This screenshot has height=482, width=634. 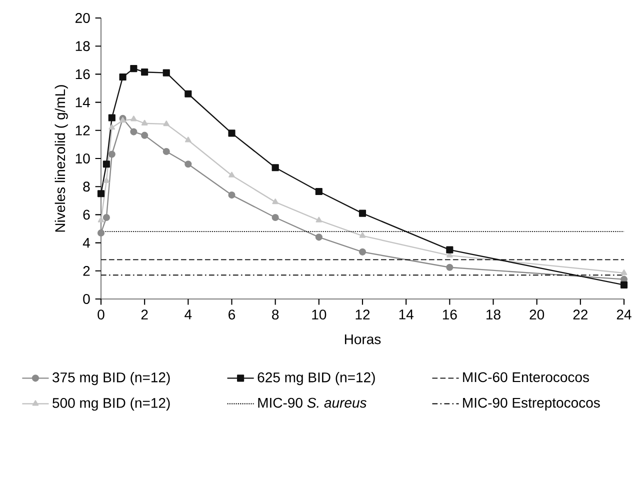 I want to click on y-tick-label: 14, so click(x=83, y=103).